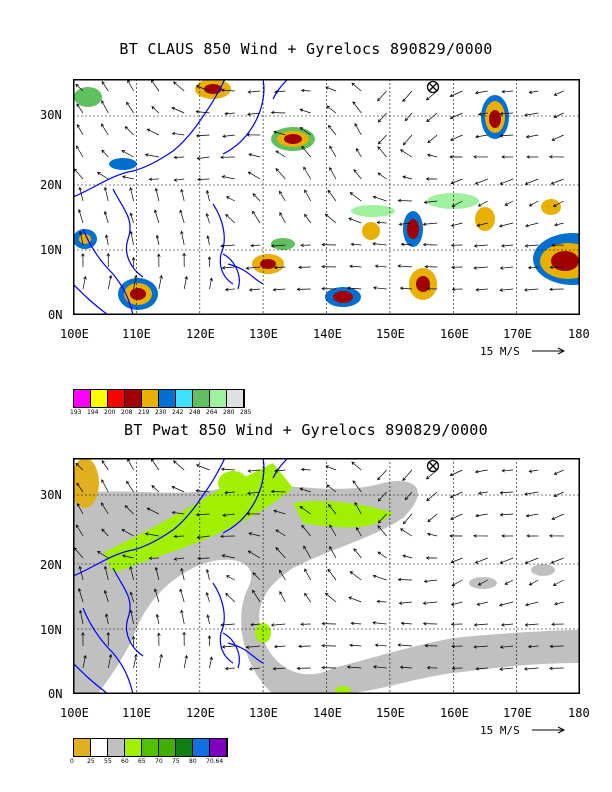  I want to click on top-lon-label: 140E, so click(327, 334).